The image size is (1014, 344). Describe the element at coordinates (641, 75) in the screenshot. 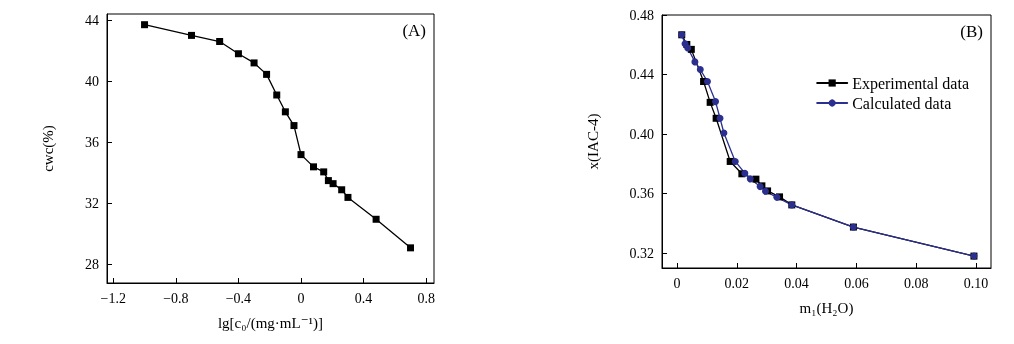

I see `y-tick-label: 0.44` at that location.